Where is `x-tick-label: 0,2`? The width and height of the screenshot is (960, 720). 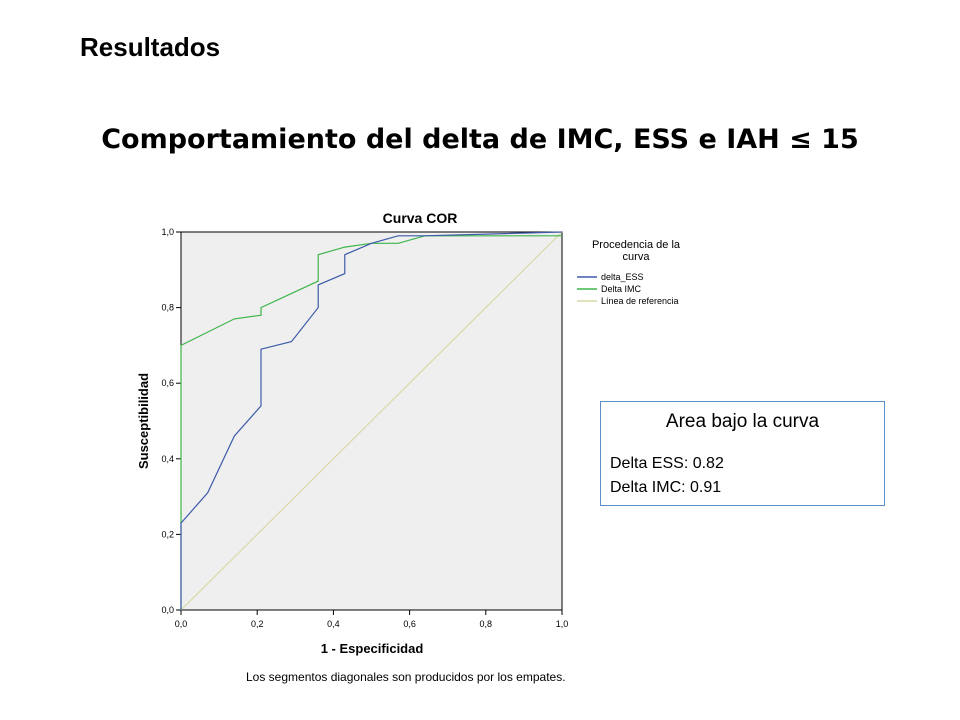
x-tick-label: 0,2 is located at coordinates (257, 624).